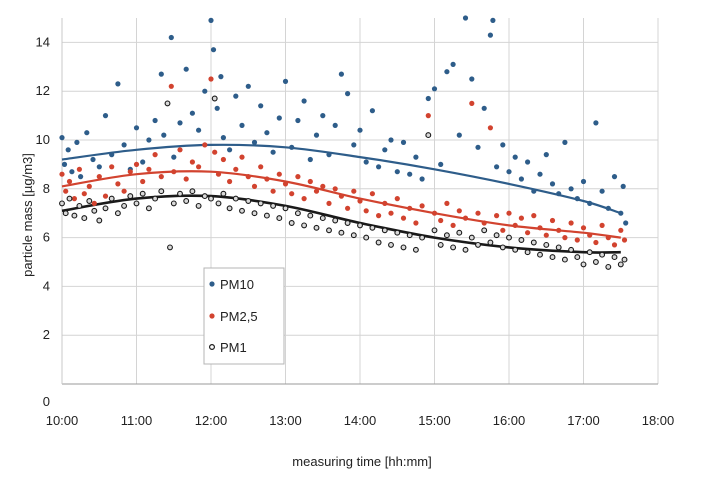 This screenshot has height=489, width=720. Describe the element at coordinates (137, 420) in the screenshot. I see `x-tick-label-1: 11:00` at that location.